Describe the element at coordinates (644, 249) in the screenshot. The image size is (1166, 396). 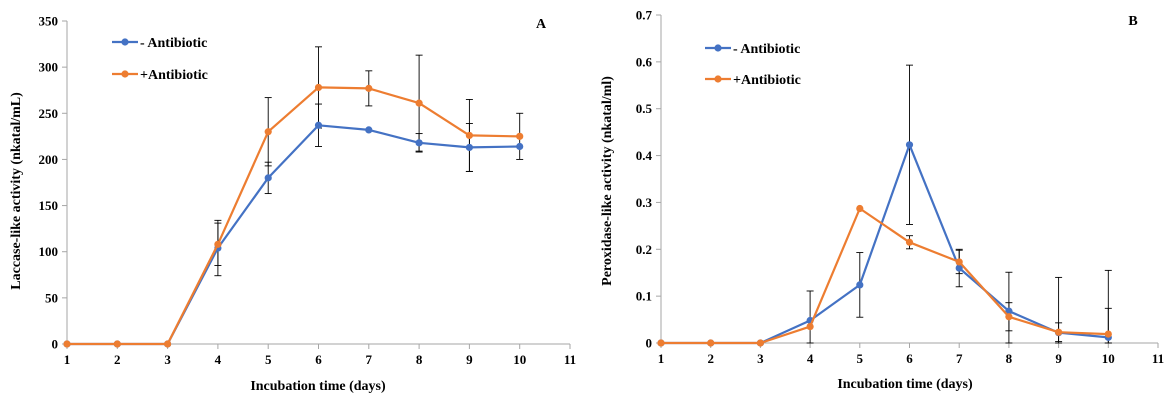
I see `y-tick-label: 0.2` at that location.